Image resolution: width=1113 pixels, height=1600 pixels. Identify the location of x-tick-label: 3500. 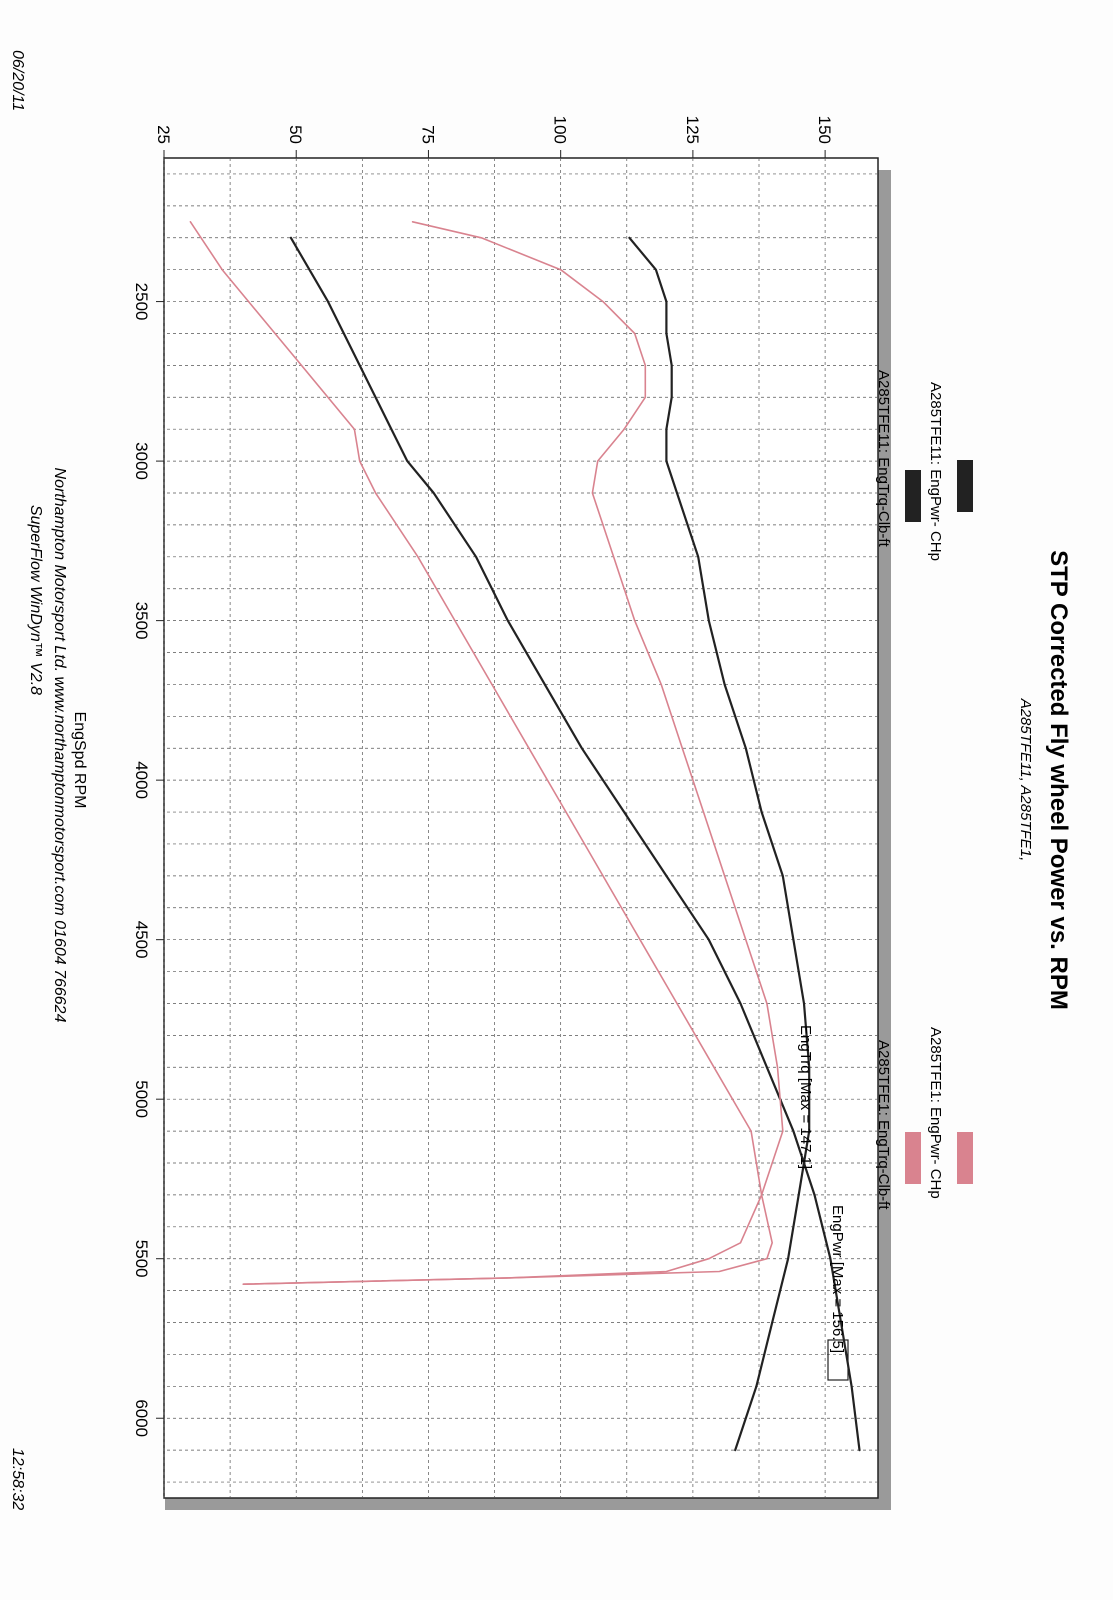
(141, 621).